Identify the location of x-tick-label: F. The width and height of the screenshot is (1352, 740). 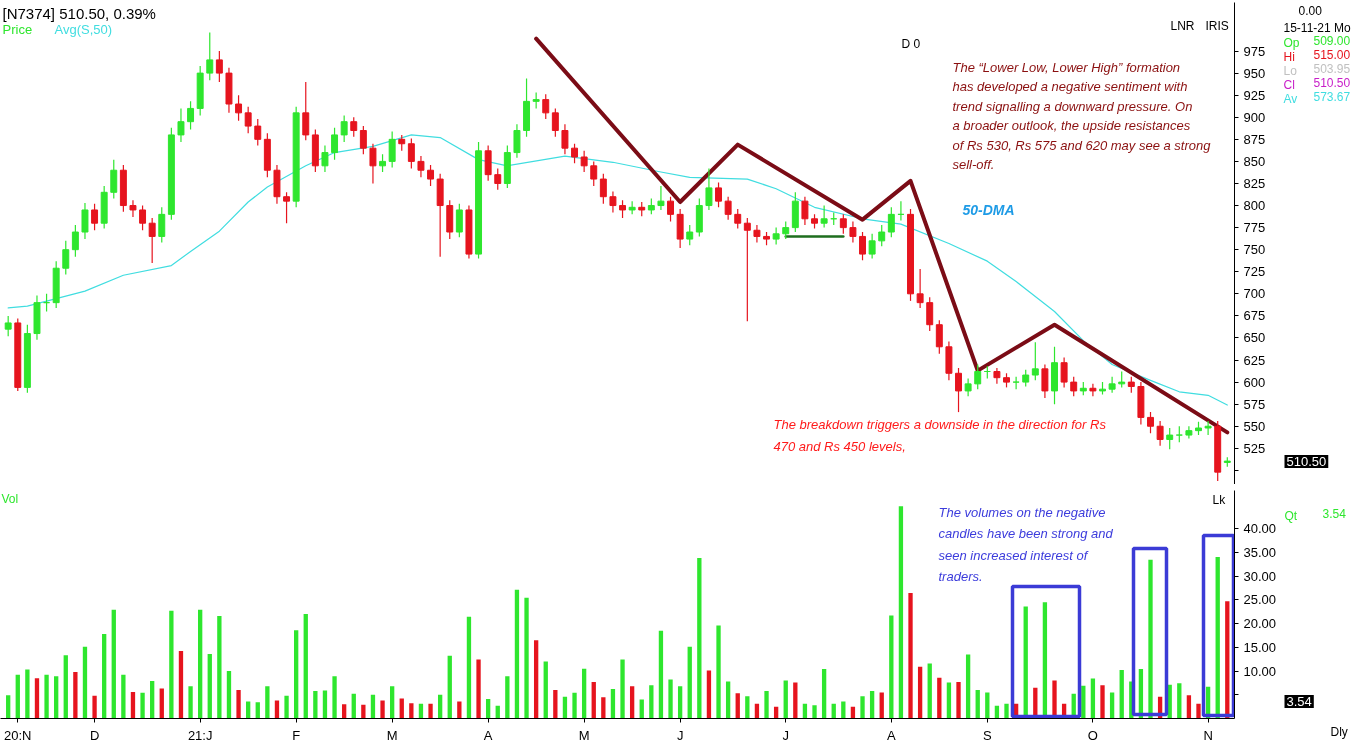
(296, 733).